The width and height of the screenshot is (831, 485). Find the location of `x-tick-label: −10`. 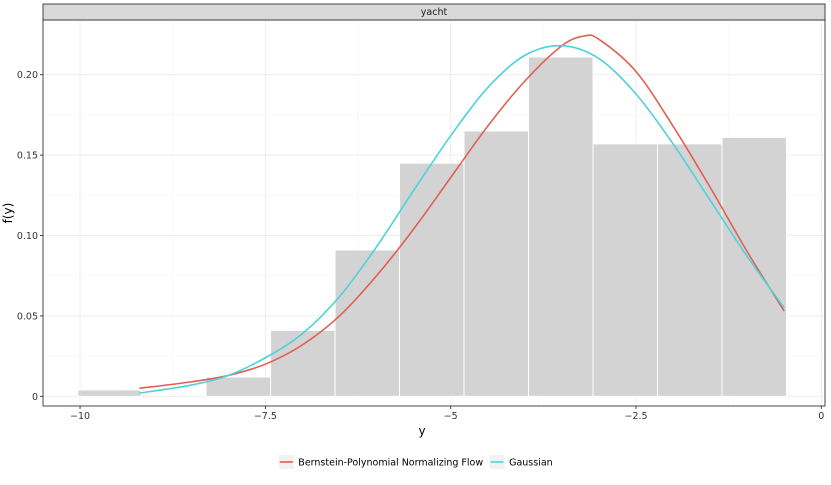

x-tick-label: −10 is located at coordinates (80, 416).